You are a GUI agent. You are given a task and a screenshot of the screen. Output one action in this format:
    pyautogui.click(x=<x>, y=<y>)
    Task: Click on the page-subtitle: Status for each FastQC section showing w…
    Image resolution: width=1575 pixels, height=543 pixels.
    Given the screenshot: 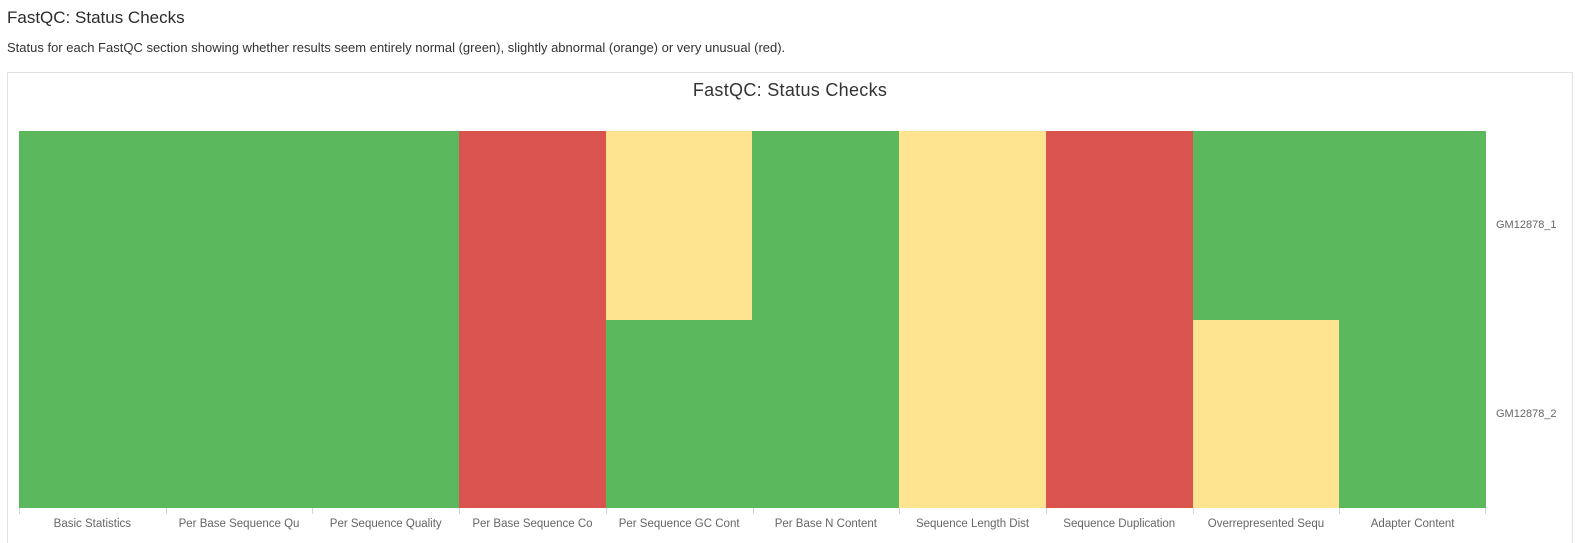 What is the action you would take?
    pyautogui.click(x=396, y=47)
    